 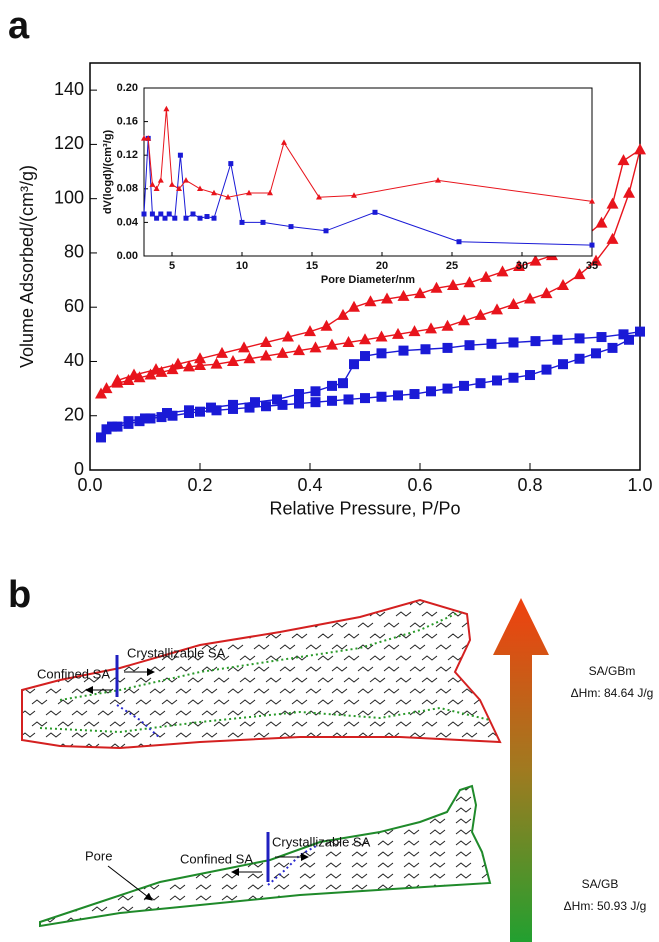 What do you see at coordinates (419, 485) in the screenshot?
I see `x-tick-label: 0.6` at bounding box center [419, 485].